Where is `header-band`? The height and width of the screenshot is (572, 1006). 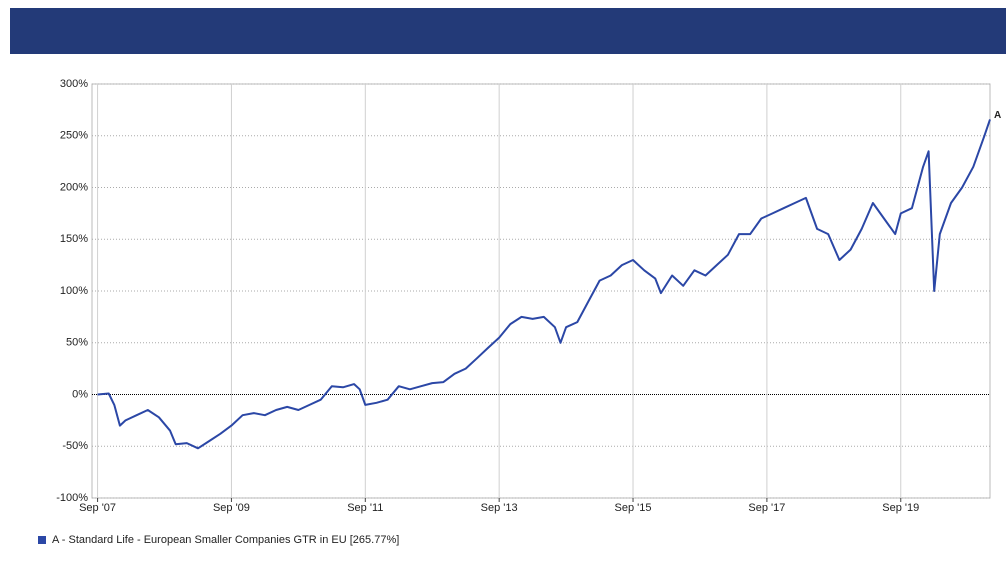
header-band is located at coordinates (508, 31).